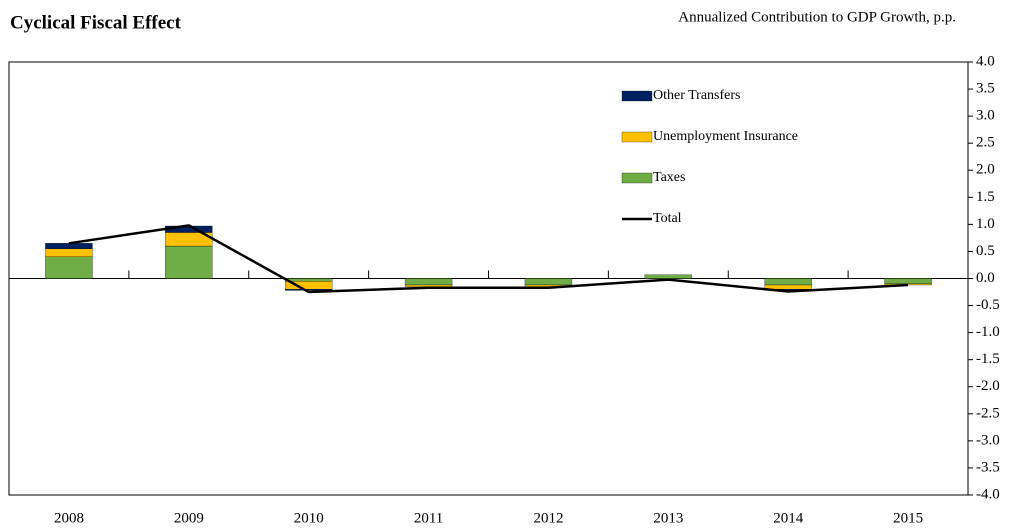 The image size is (1025, 531). What do you see at coordinates (985, 170) in the screenshot?
I see `y-tick-label: 2.0` at bounding box center [985, 170].